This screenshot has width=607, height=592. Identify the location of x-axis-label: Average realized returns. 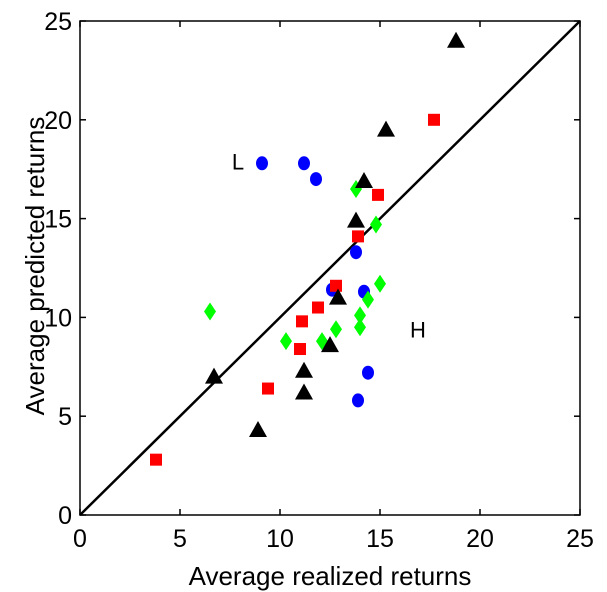
(330, 576).